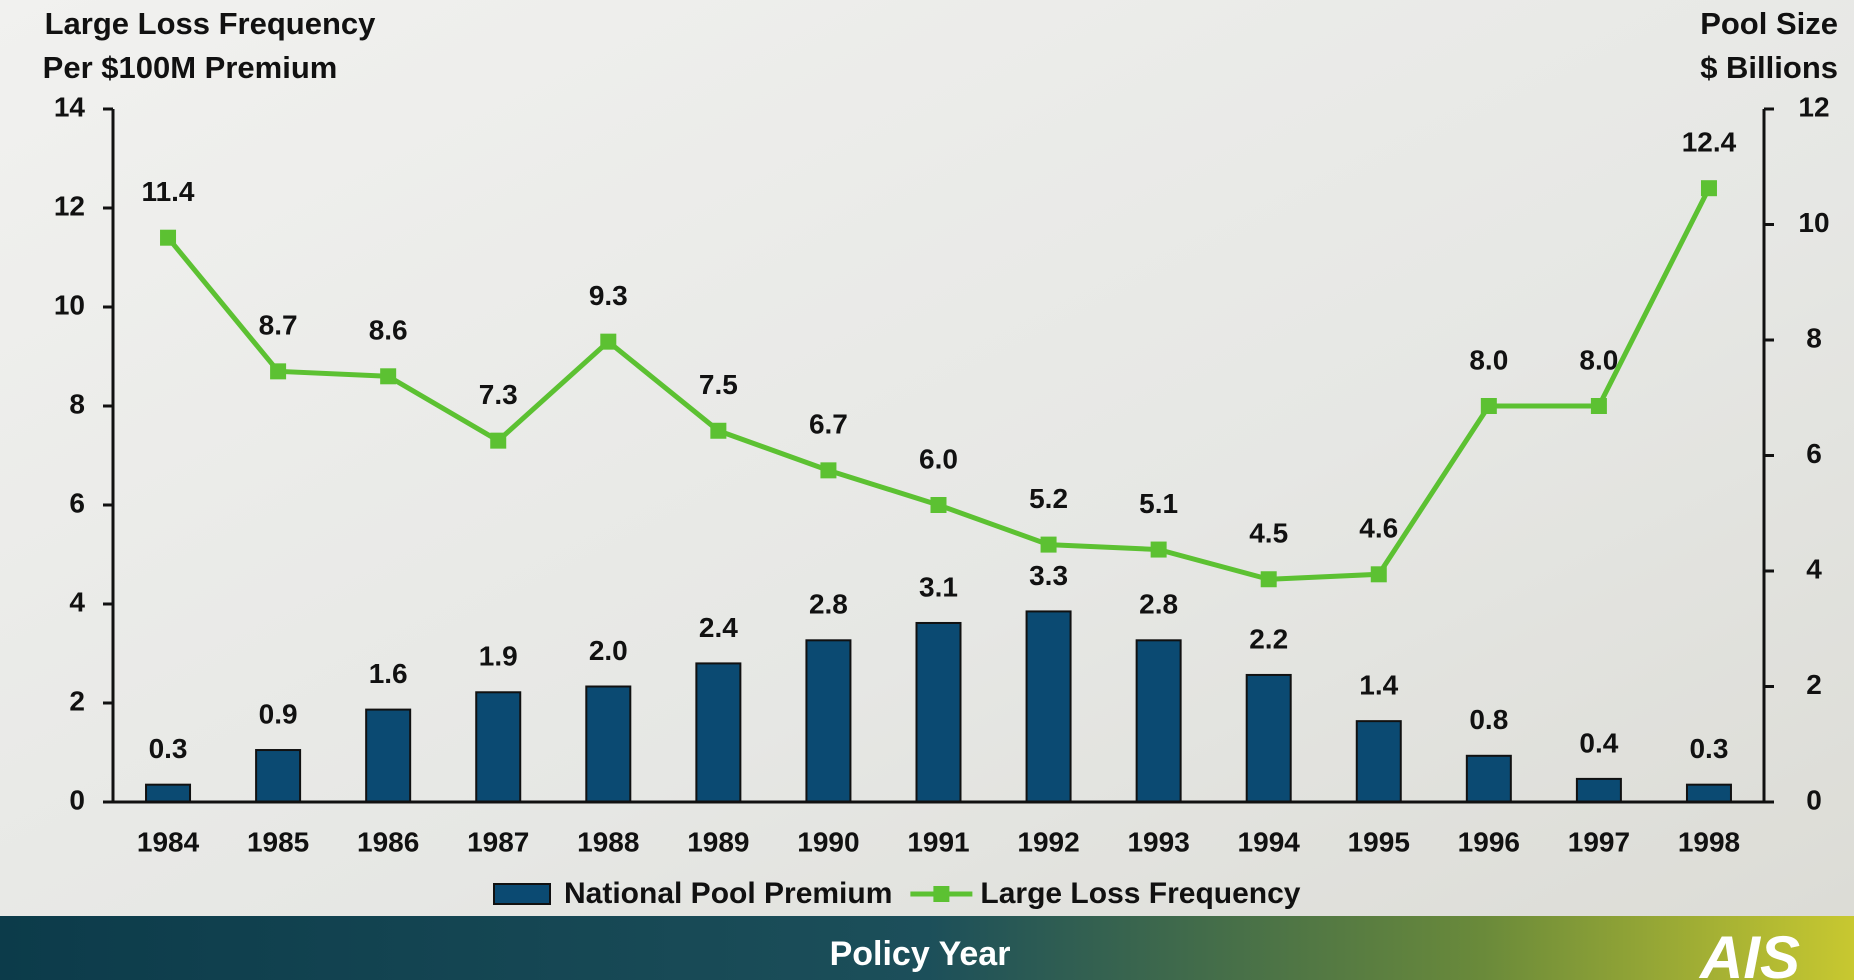 This screenshot has height=980, width=1854. I want to click on logo: AIS, so click(1749, 952).